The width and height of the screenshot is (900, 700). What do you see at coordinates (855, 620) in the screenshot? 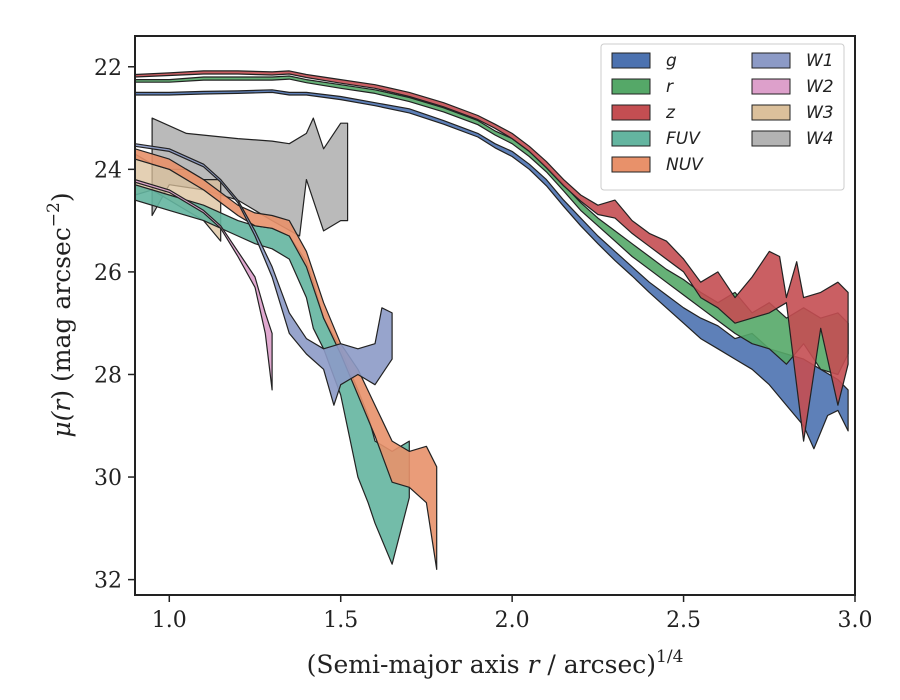
I see `x-tick-label: 3.0` at bounding box center [855, 620].